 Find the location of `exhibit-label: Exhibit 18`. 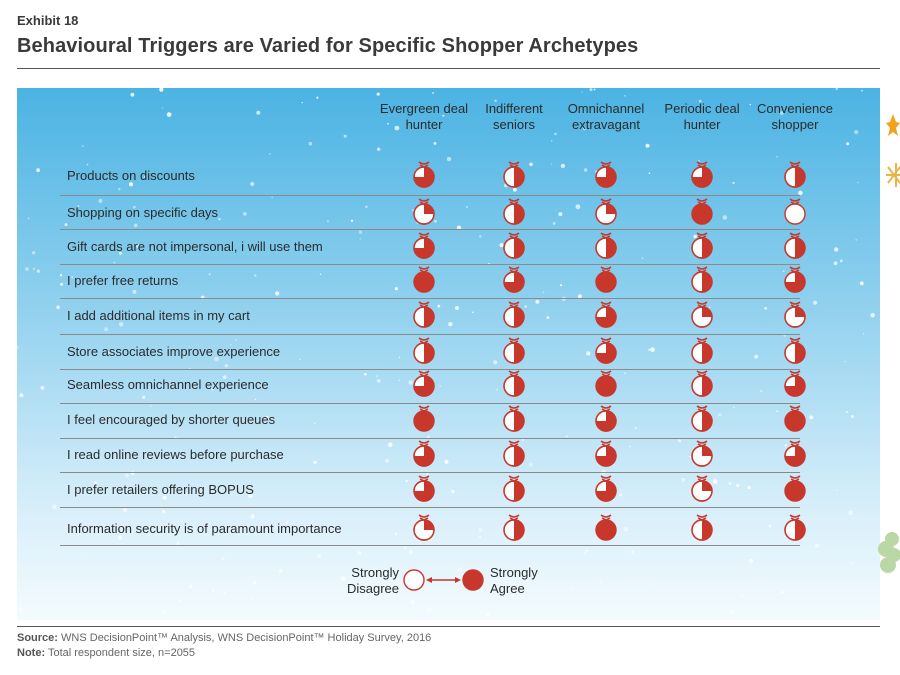

exhibit-label: Exhibit 18 is located at coordinates (48, 20).